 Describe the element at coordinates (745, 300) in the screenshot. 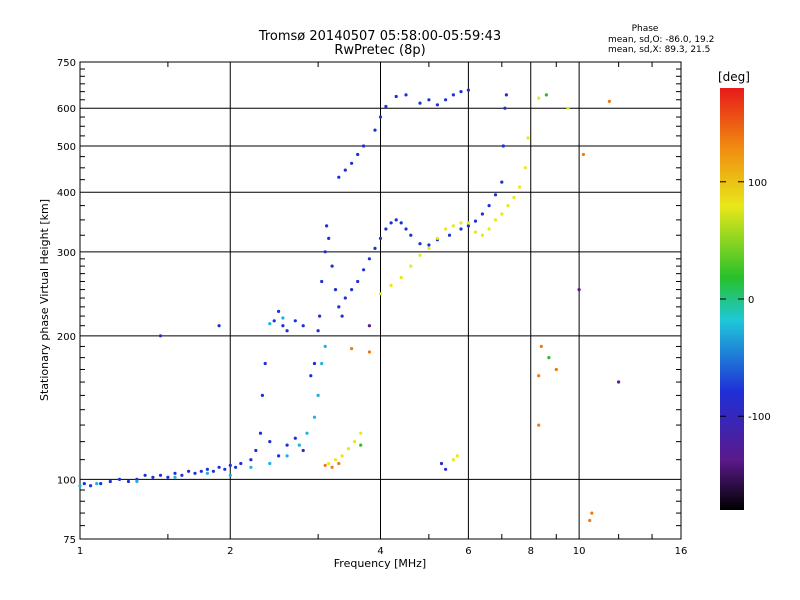

I see `colorbar-ticks: 100 0 -100` at that location.